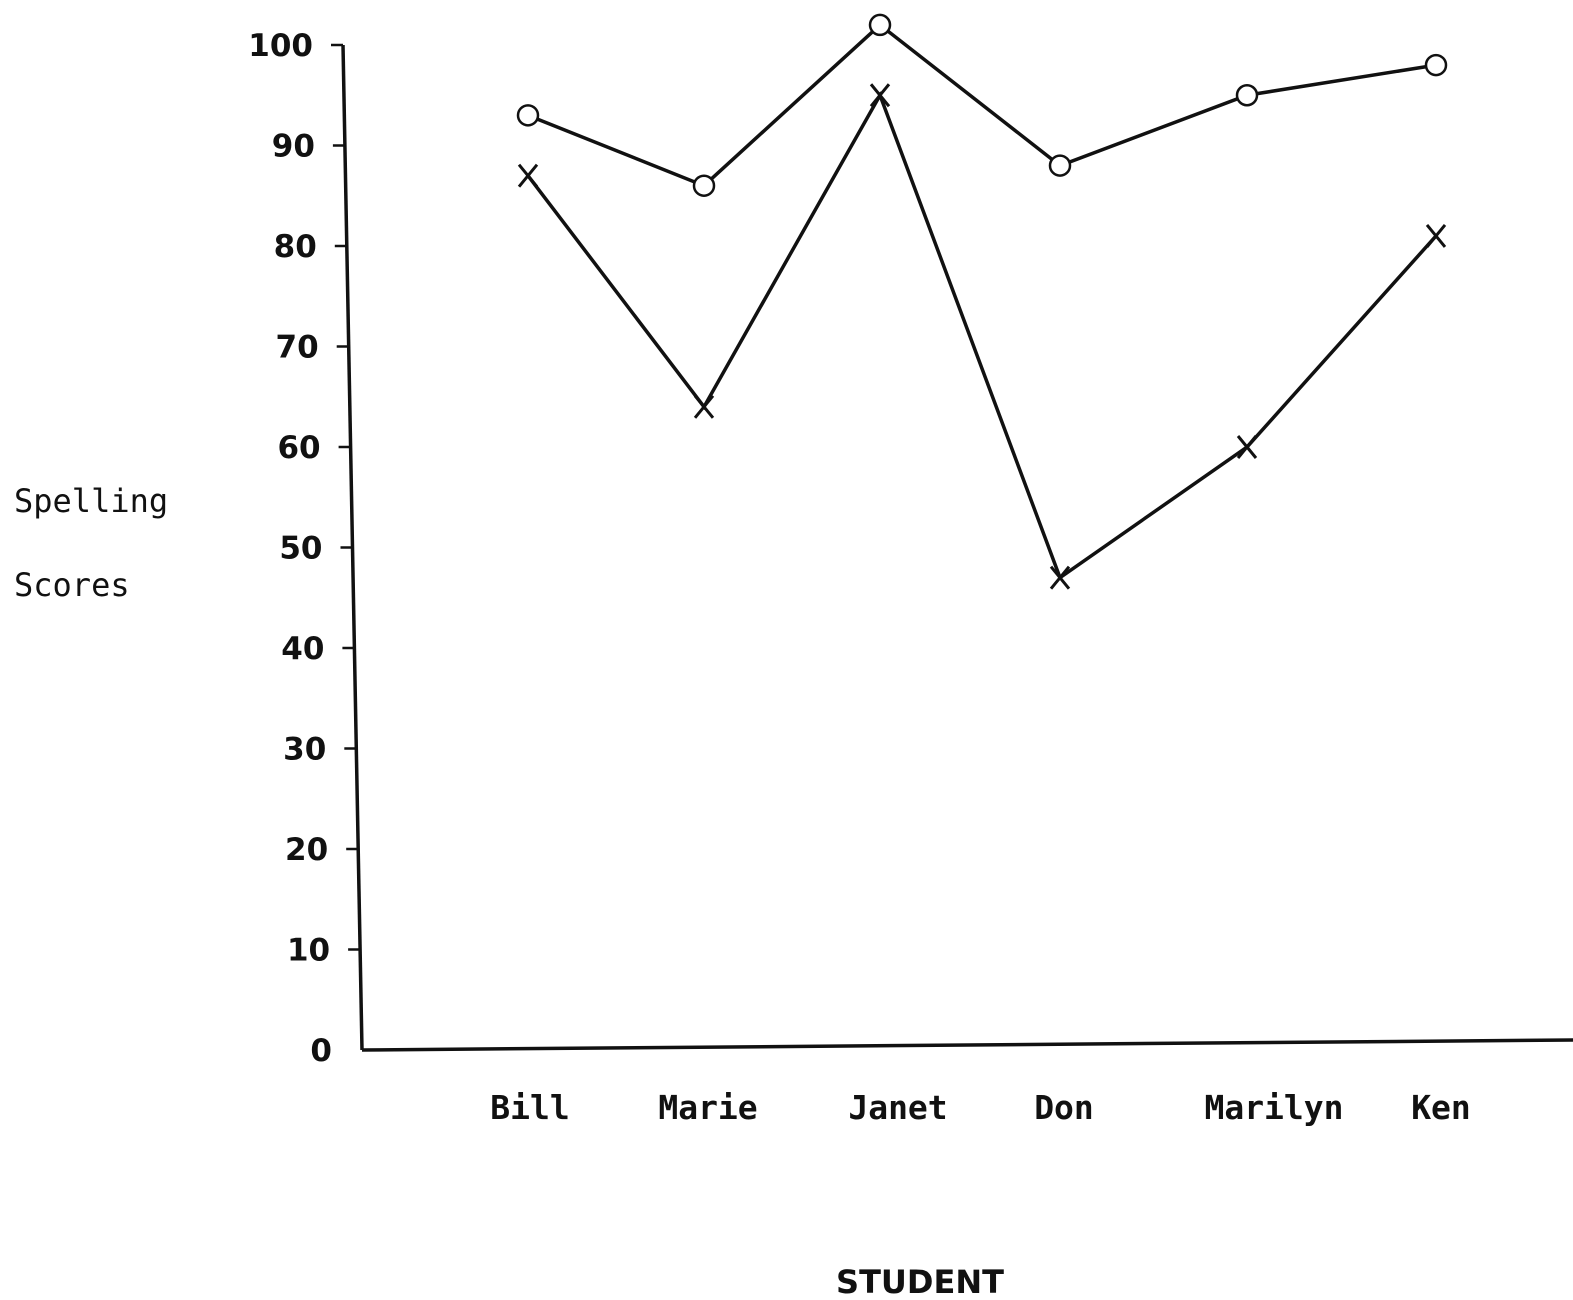 The height and width of the screenshot is (1300, 1573). What do you see at coordinates (920, 1281) in the screenshot?
I see `x-axis-title: STUDENT` at bounding box center [920, 1281].